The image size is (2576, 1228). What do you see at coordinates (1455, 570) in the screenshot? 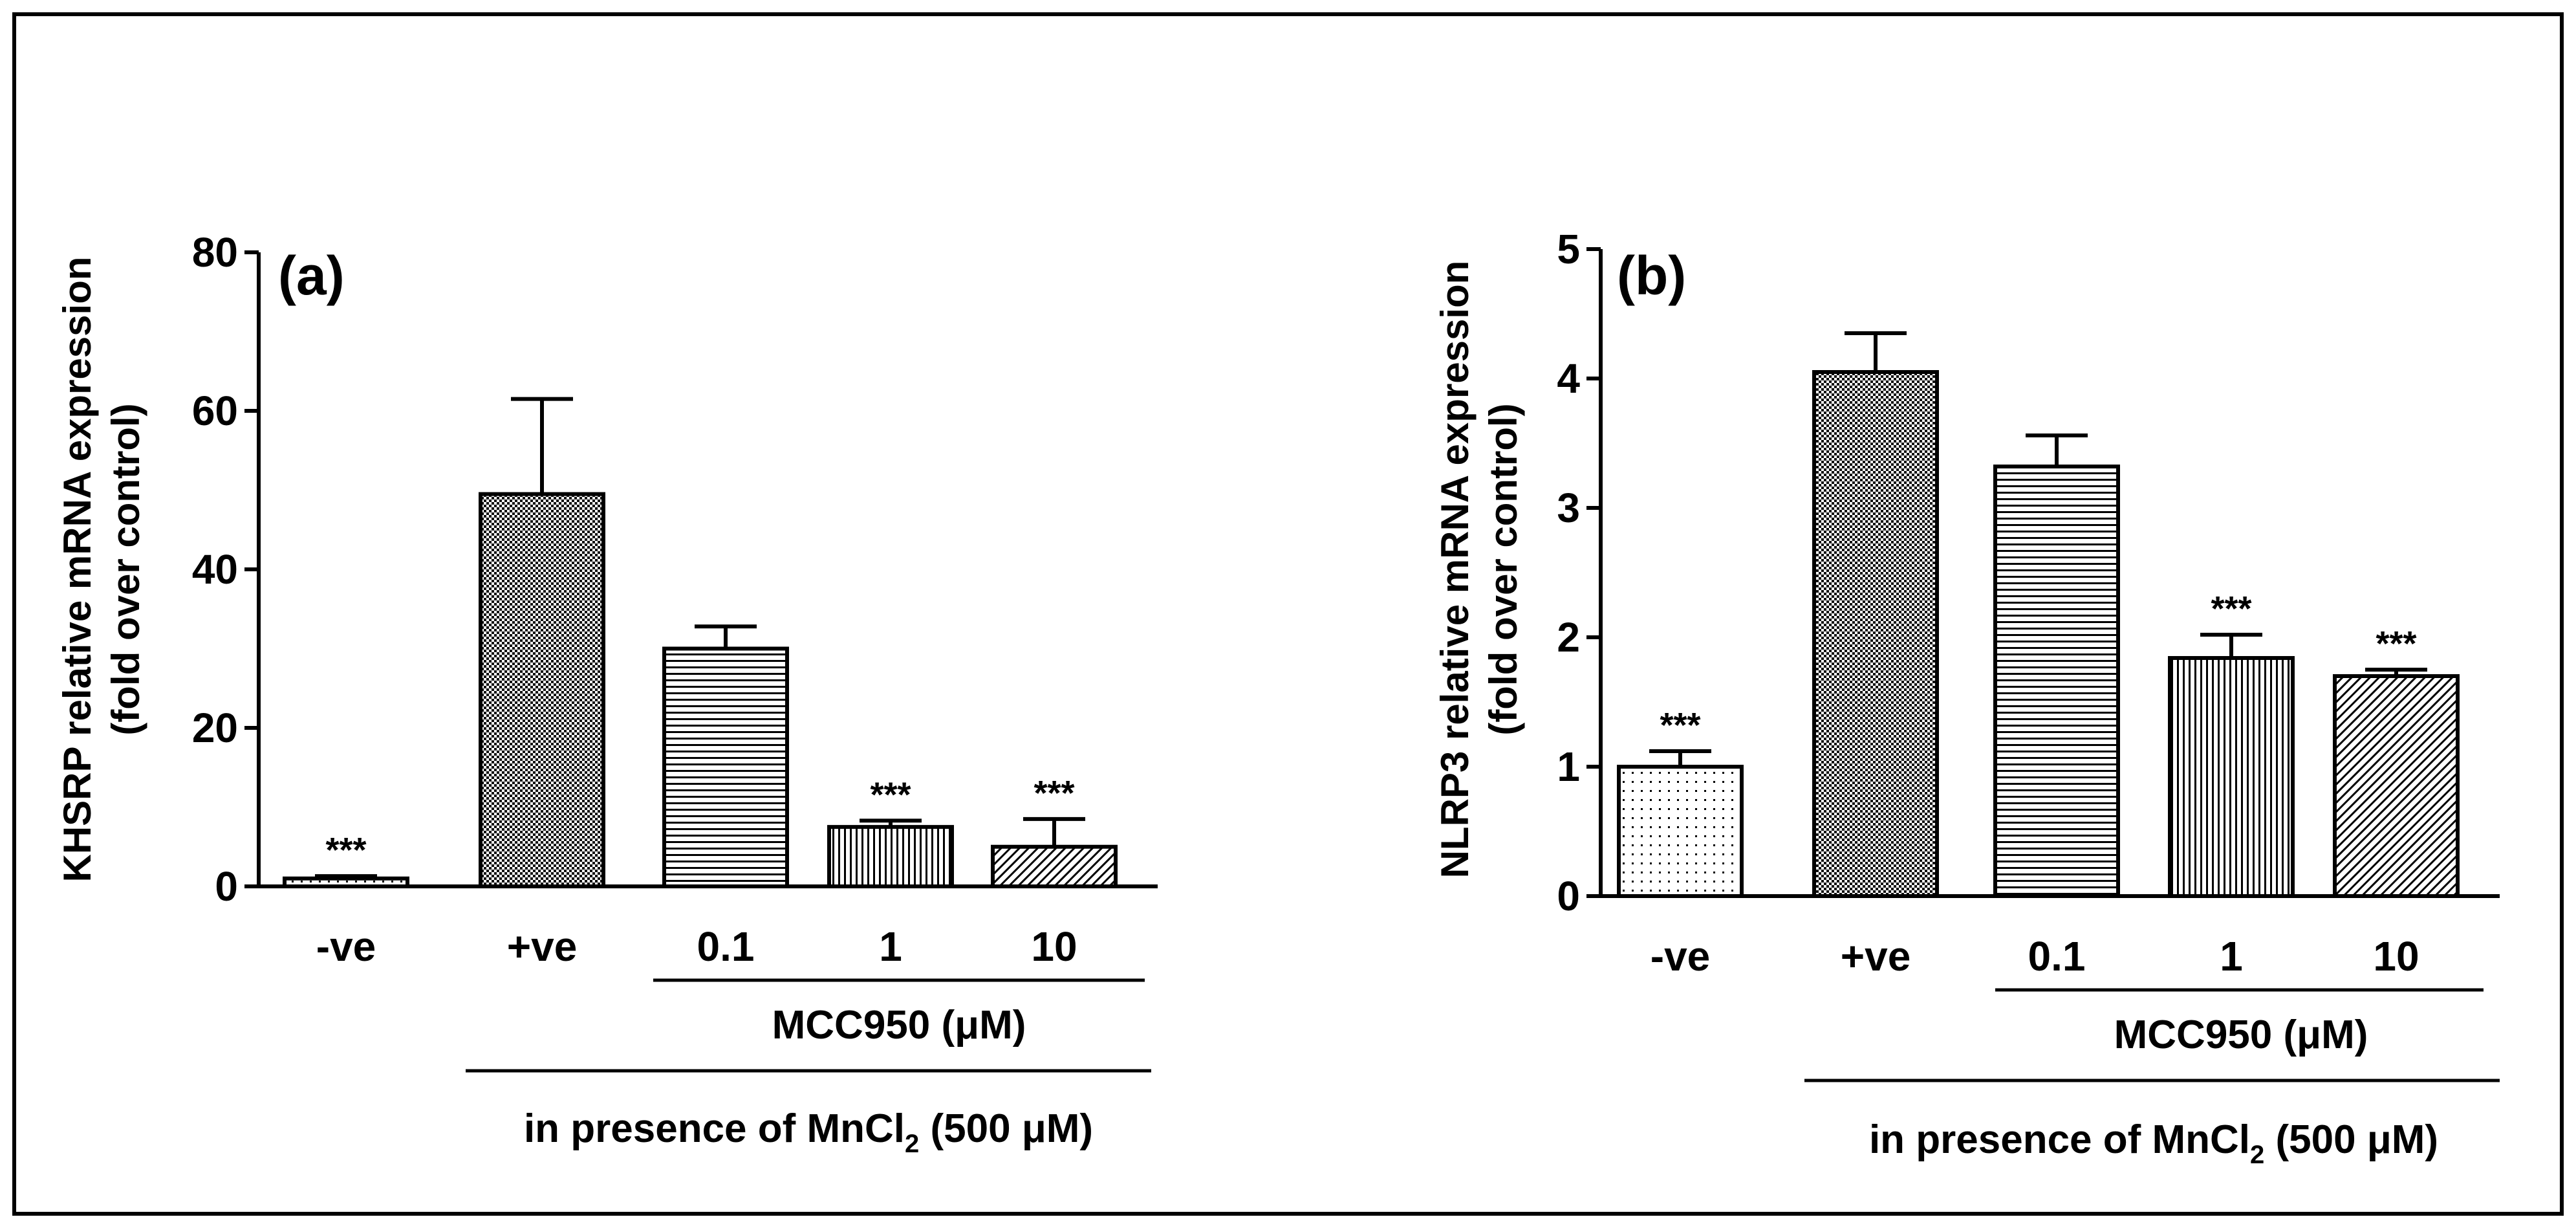
I see `y-axis-label: NLRP3 relative mRNA expression` at bounding box center [1455, 570].